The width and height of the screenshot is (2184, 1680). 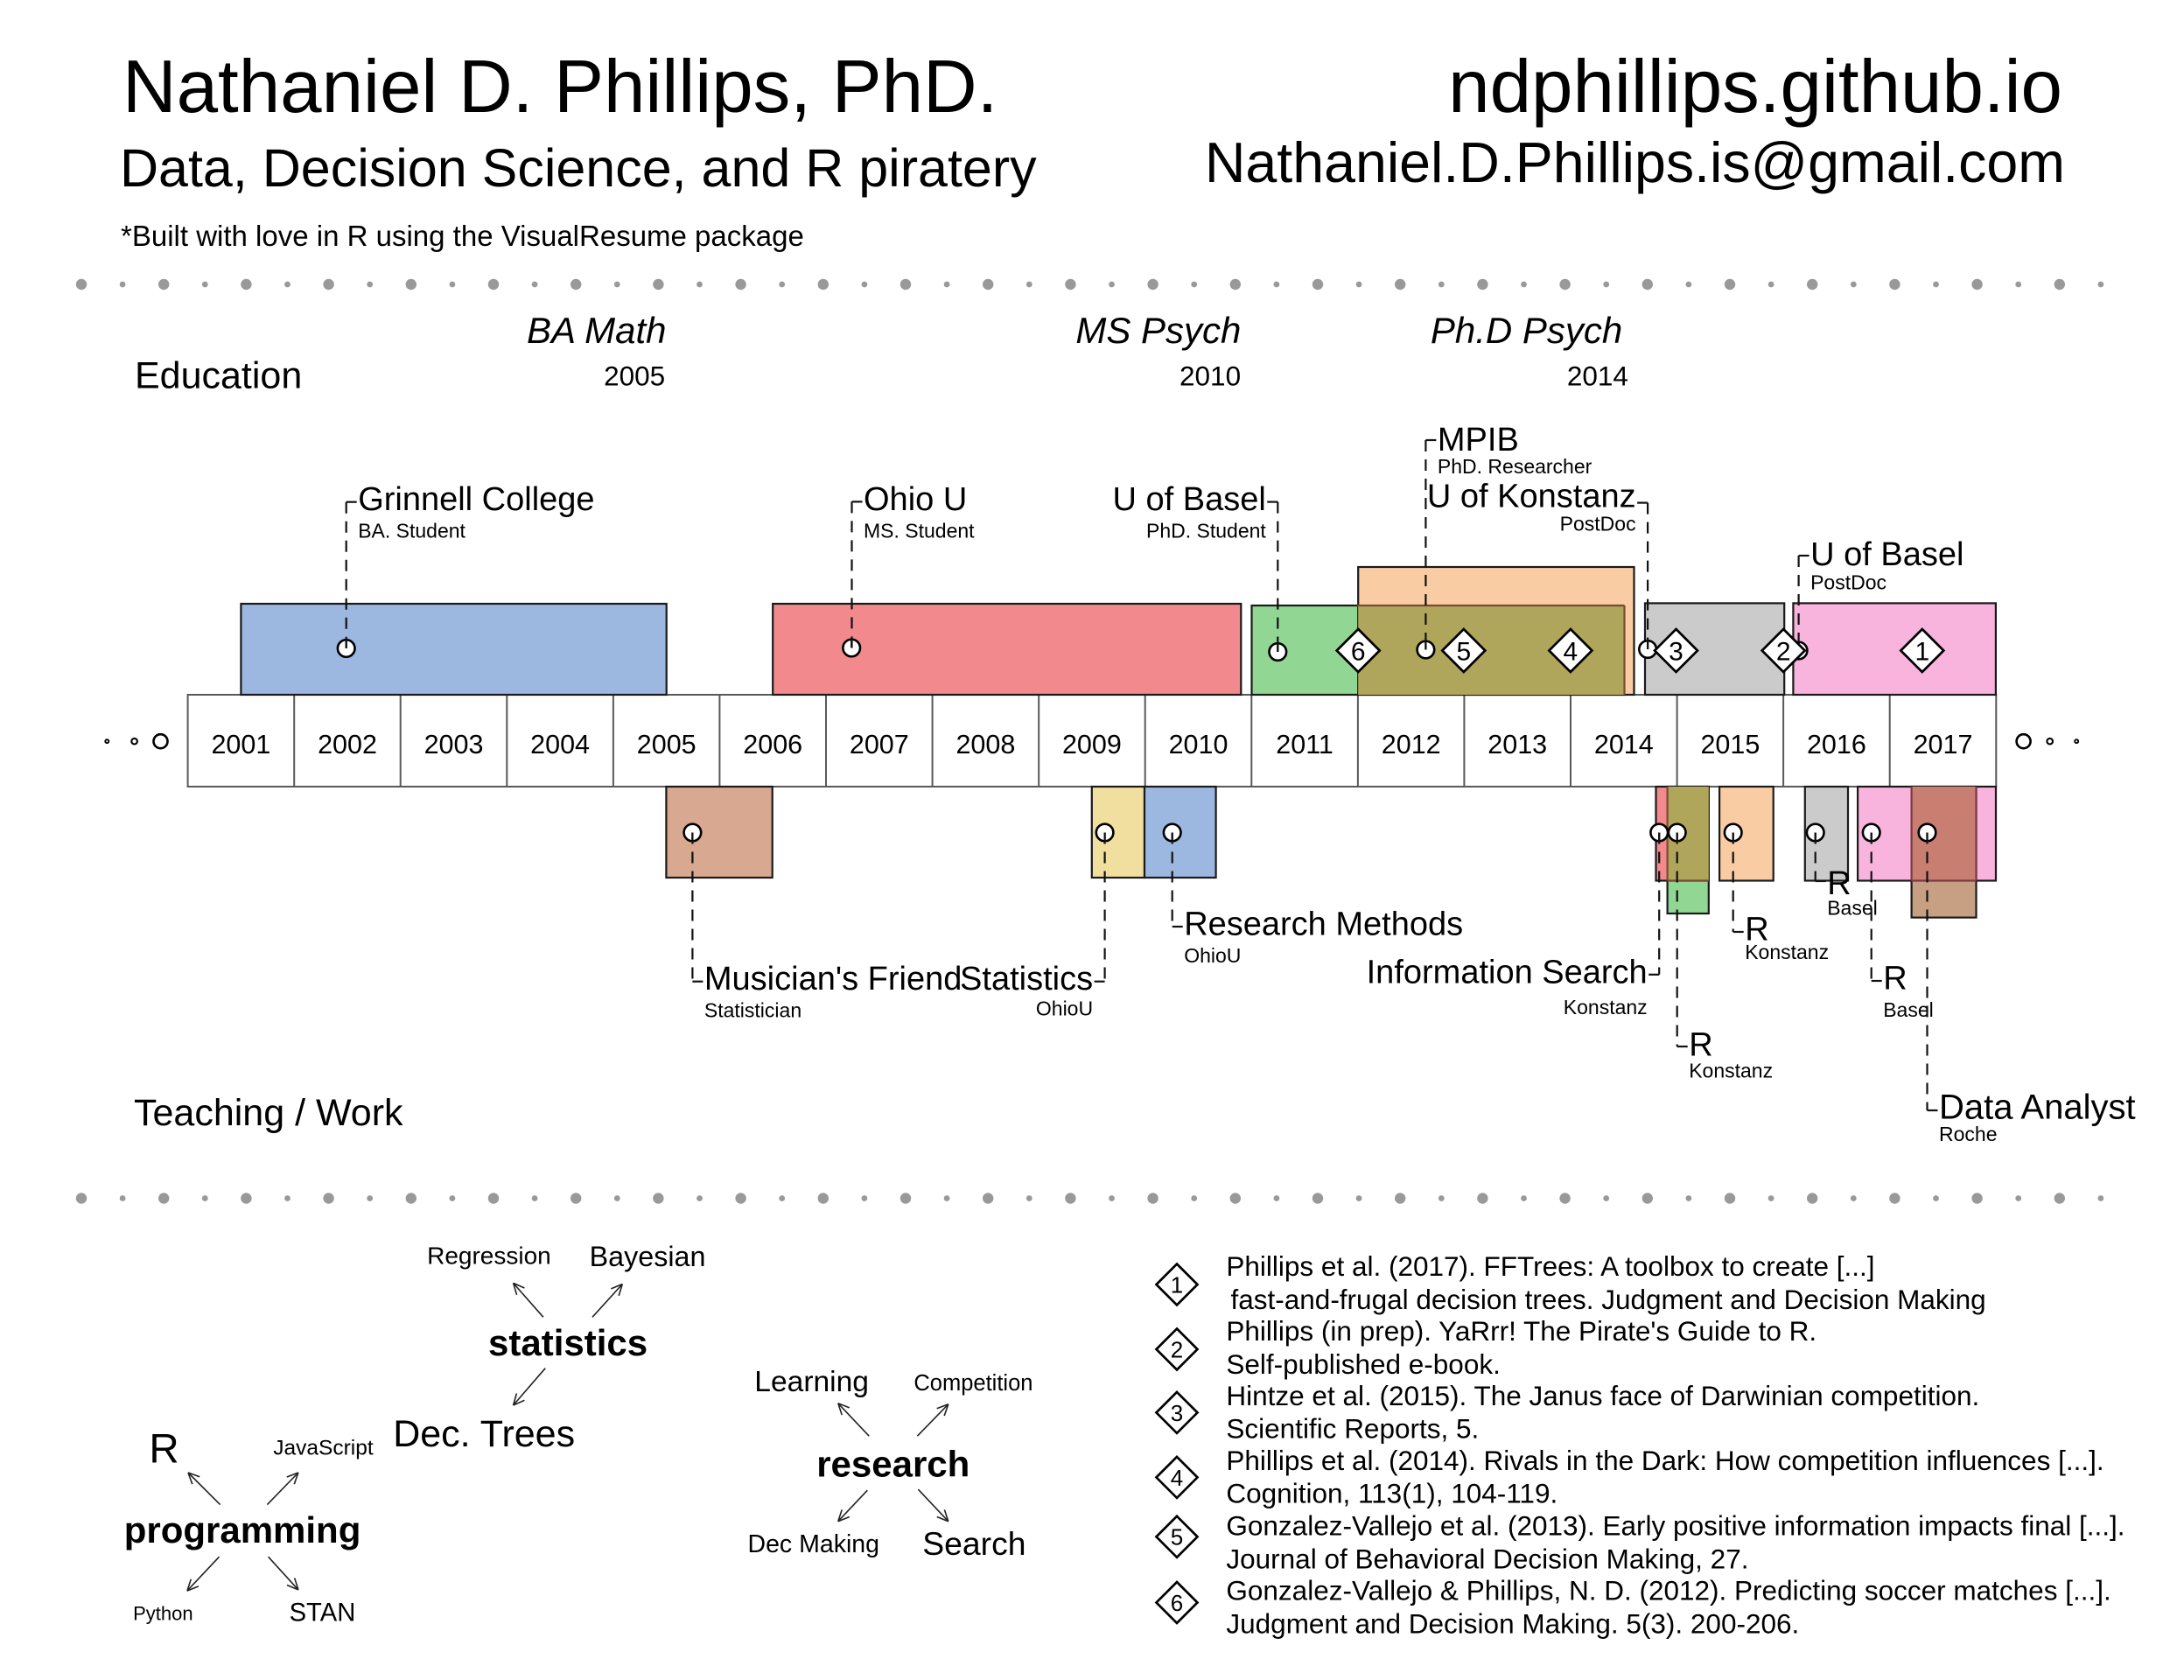 I want to click on svg-text: BA Math, so click(x=597, y=330).